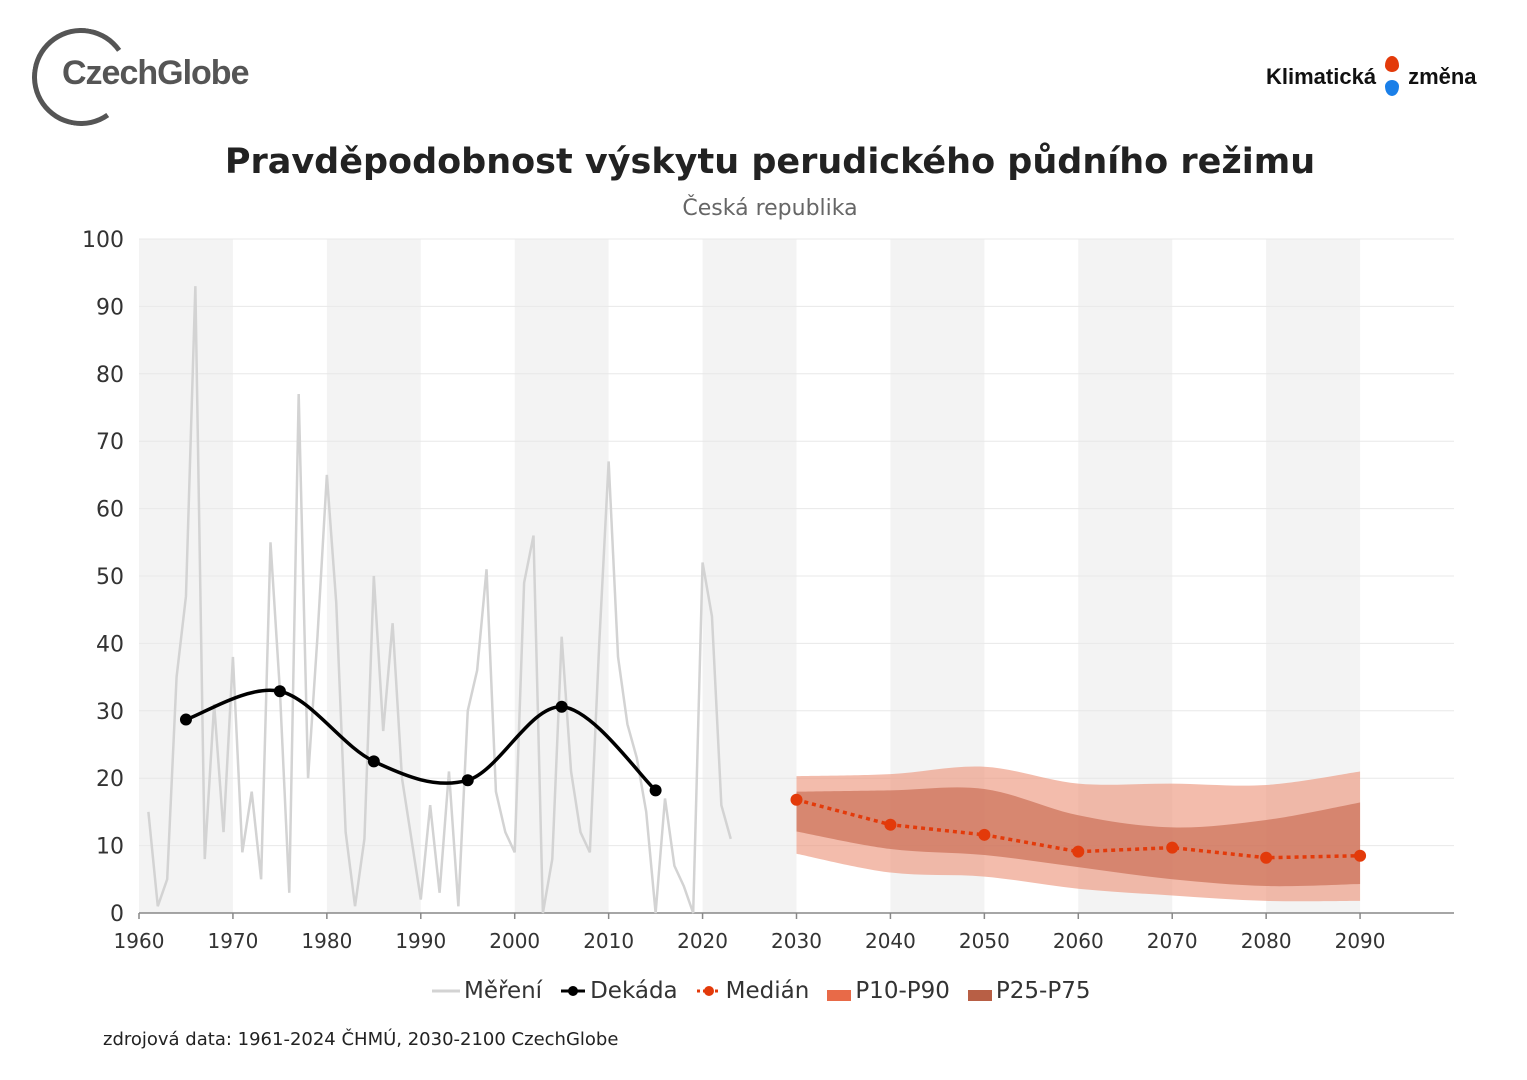 The height and width of the screenshot is (1080, 1527). I want to click on legend-item-p10p90: P10-P90, so click(888, 991).